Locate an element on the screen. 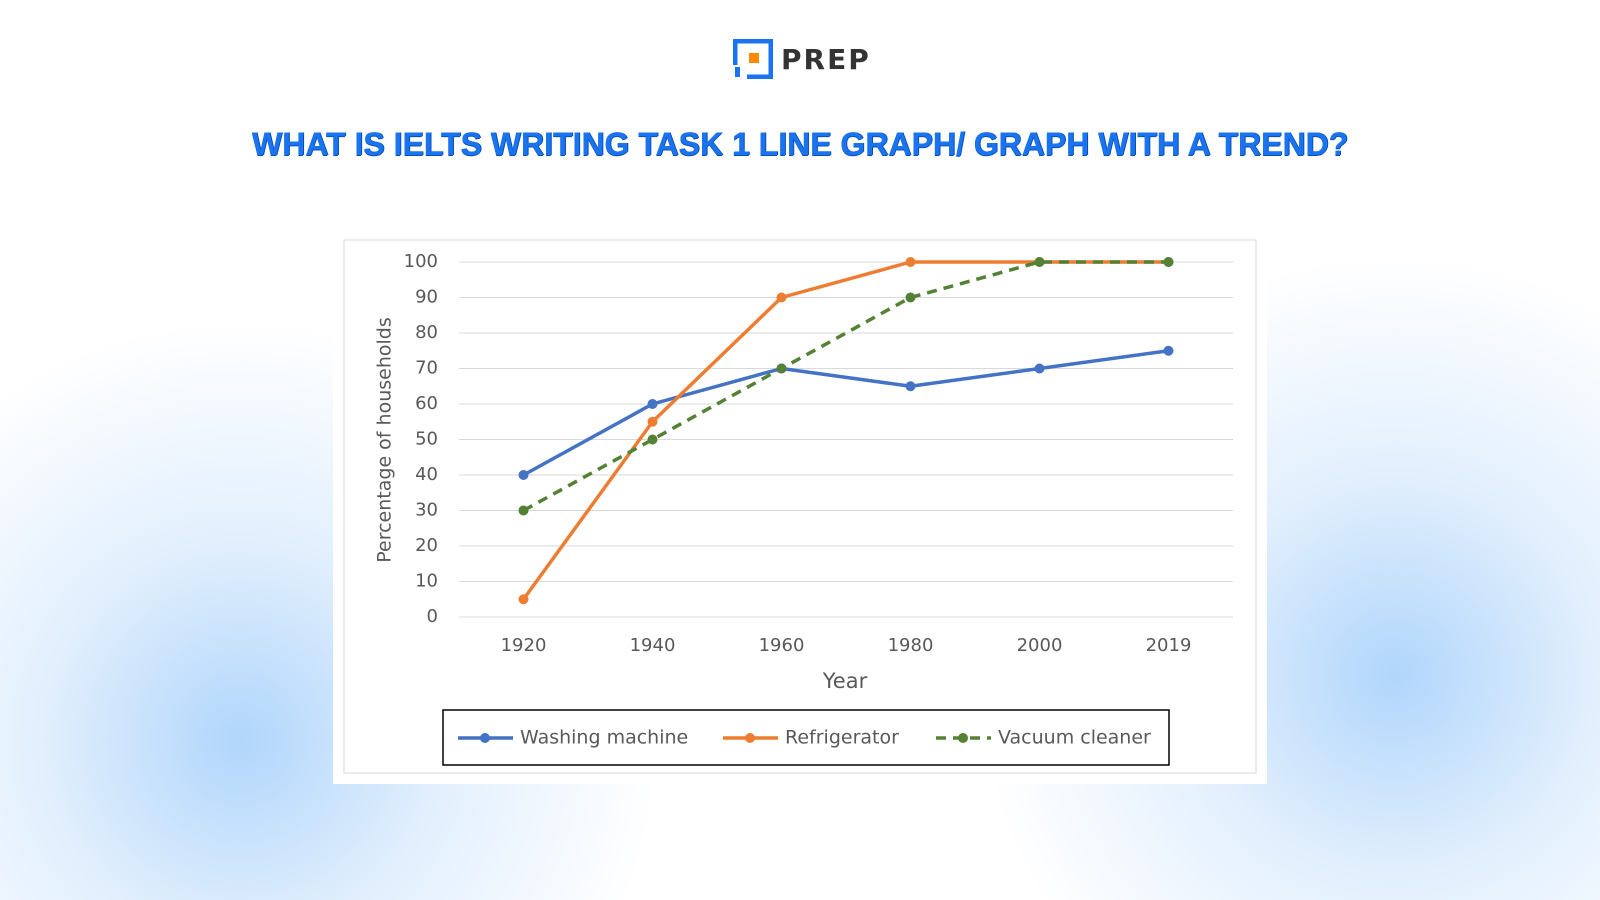 The height and width of the screenshot is (900, 1600). logo: PREP is located at coordinates (802, 59).